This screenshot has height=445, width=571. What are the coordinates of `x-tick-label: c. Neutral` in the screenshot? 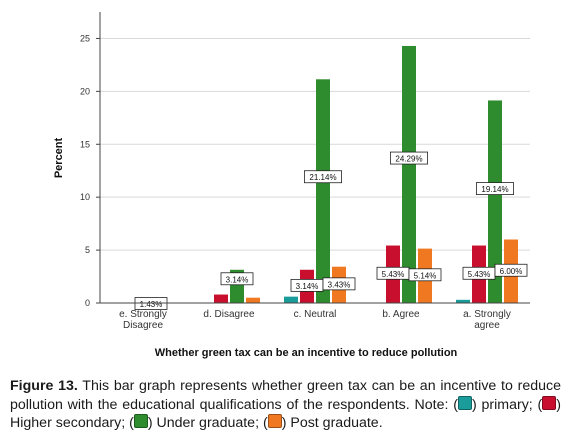 It's located at (315, 314).